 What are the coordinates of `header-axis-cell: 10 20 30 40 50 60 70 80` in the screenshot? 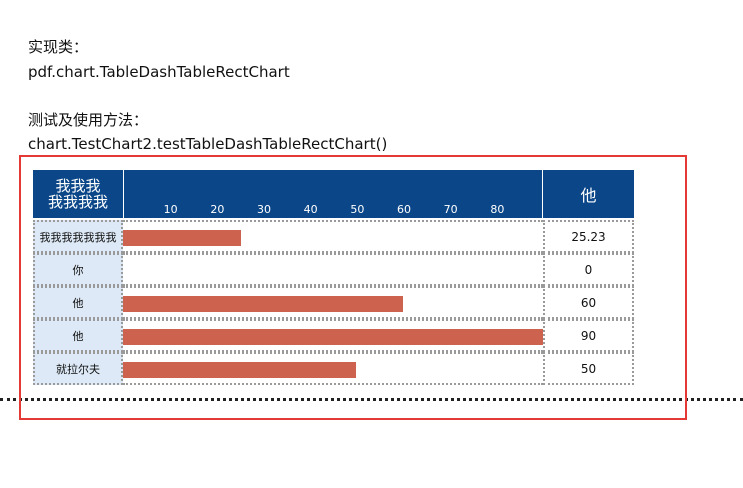 It's located at (333, 194).